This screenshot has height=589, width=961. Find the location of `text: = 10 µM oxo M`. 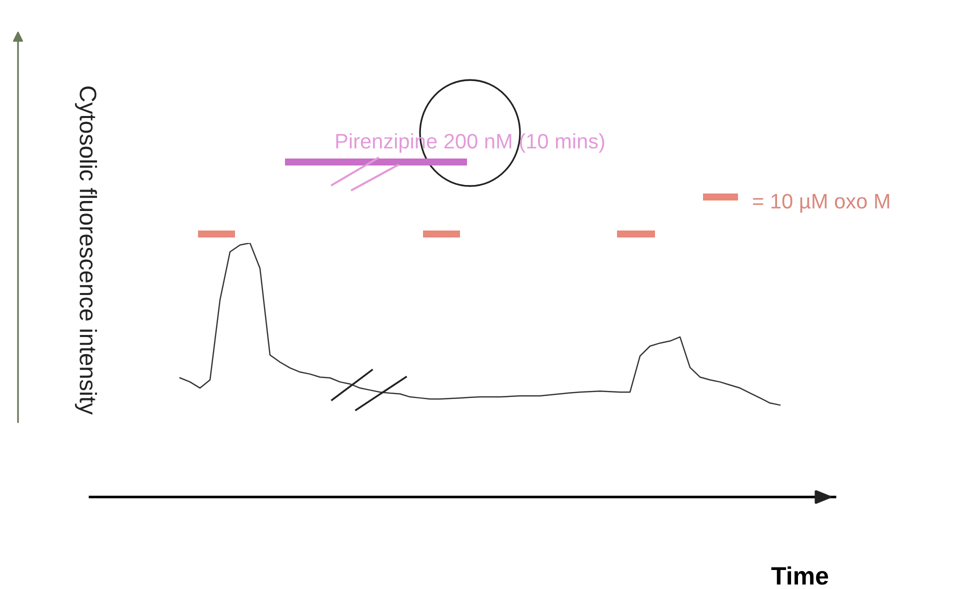

text: = 10 µM oxo M is located at coordinates (821, 203).